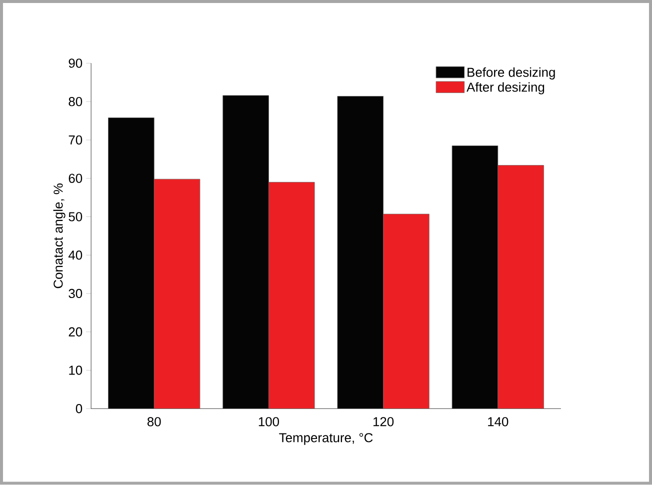 The height and width of the screenshot is (485, 652). I want to click on x-tick-label: 140, so click(498, 421).